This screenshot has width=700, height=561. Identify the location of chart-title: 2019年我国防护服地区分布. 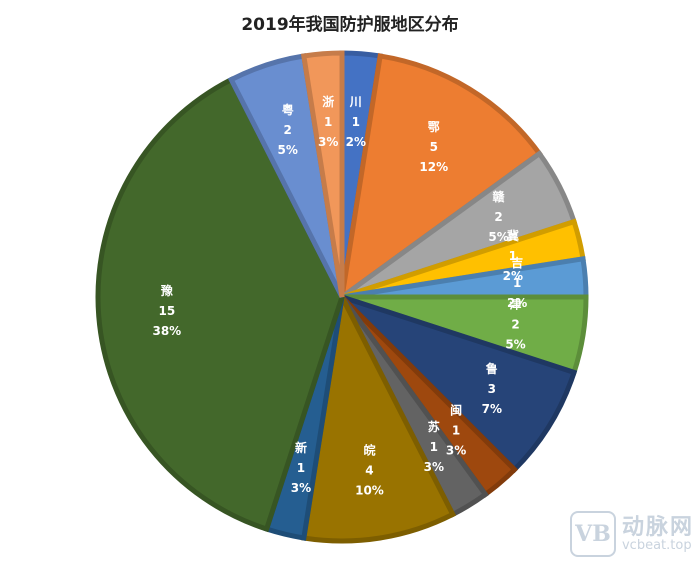
(350, 25).